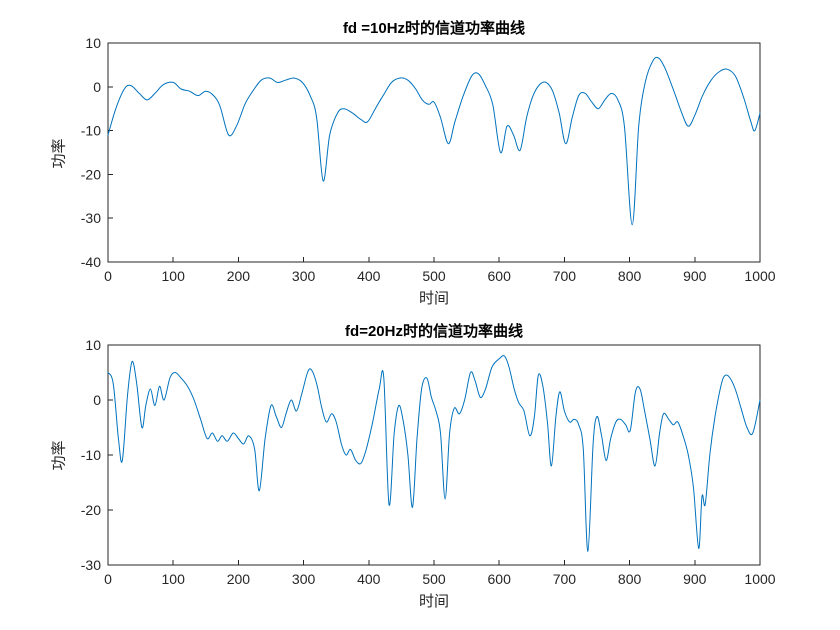 Image resolution: width=840 pixels, height=630 pixels. I want to click on chart2-ylabel: 功率, so click(59, 455).